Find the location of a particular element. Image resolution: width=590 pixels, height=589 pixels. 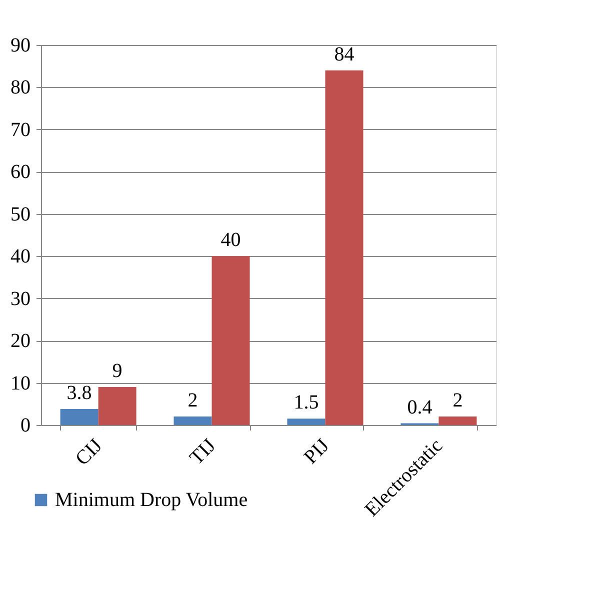

x-tick-label: CIJ is located at coordinates (89, 452).